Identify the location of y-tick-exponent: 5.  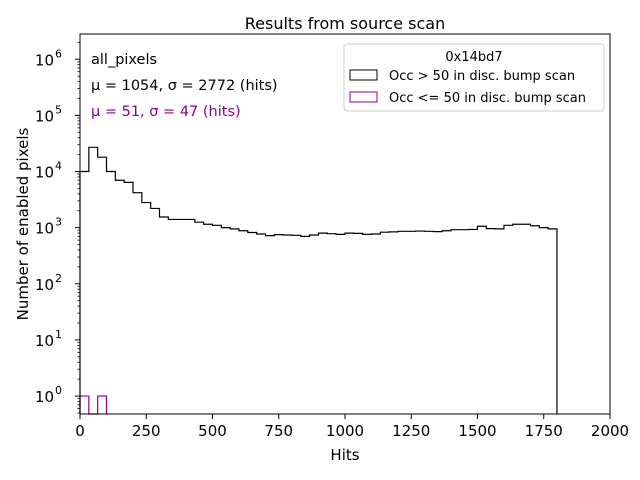
(58, 109).